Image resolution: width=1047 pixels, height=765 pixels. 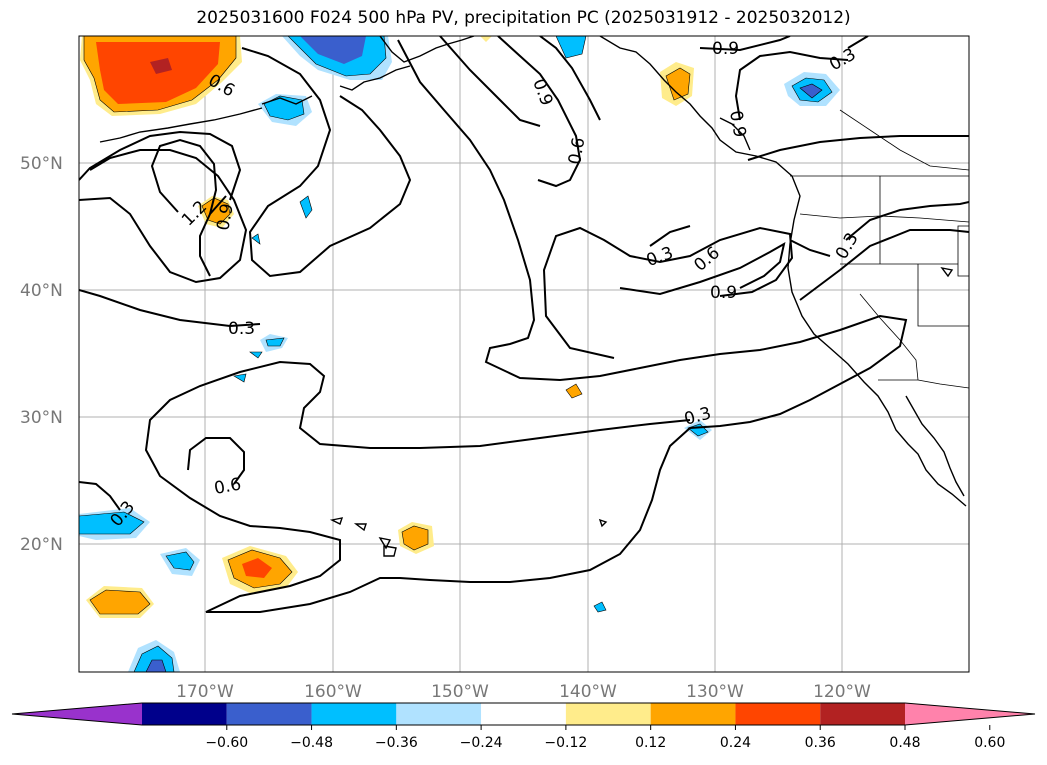 What do you see at coordinates (77, 714) in the screenshot?
I see `colorbar-extend-min` at bounding box center [77, 714].